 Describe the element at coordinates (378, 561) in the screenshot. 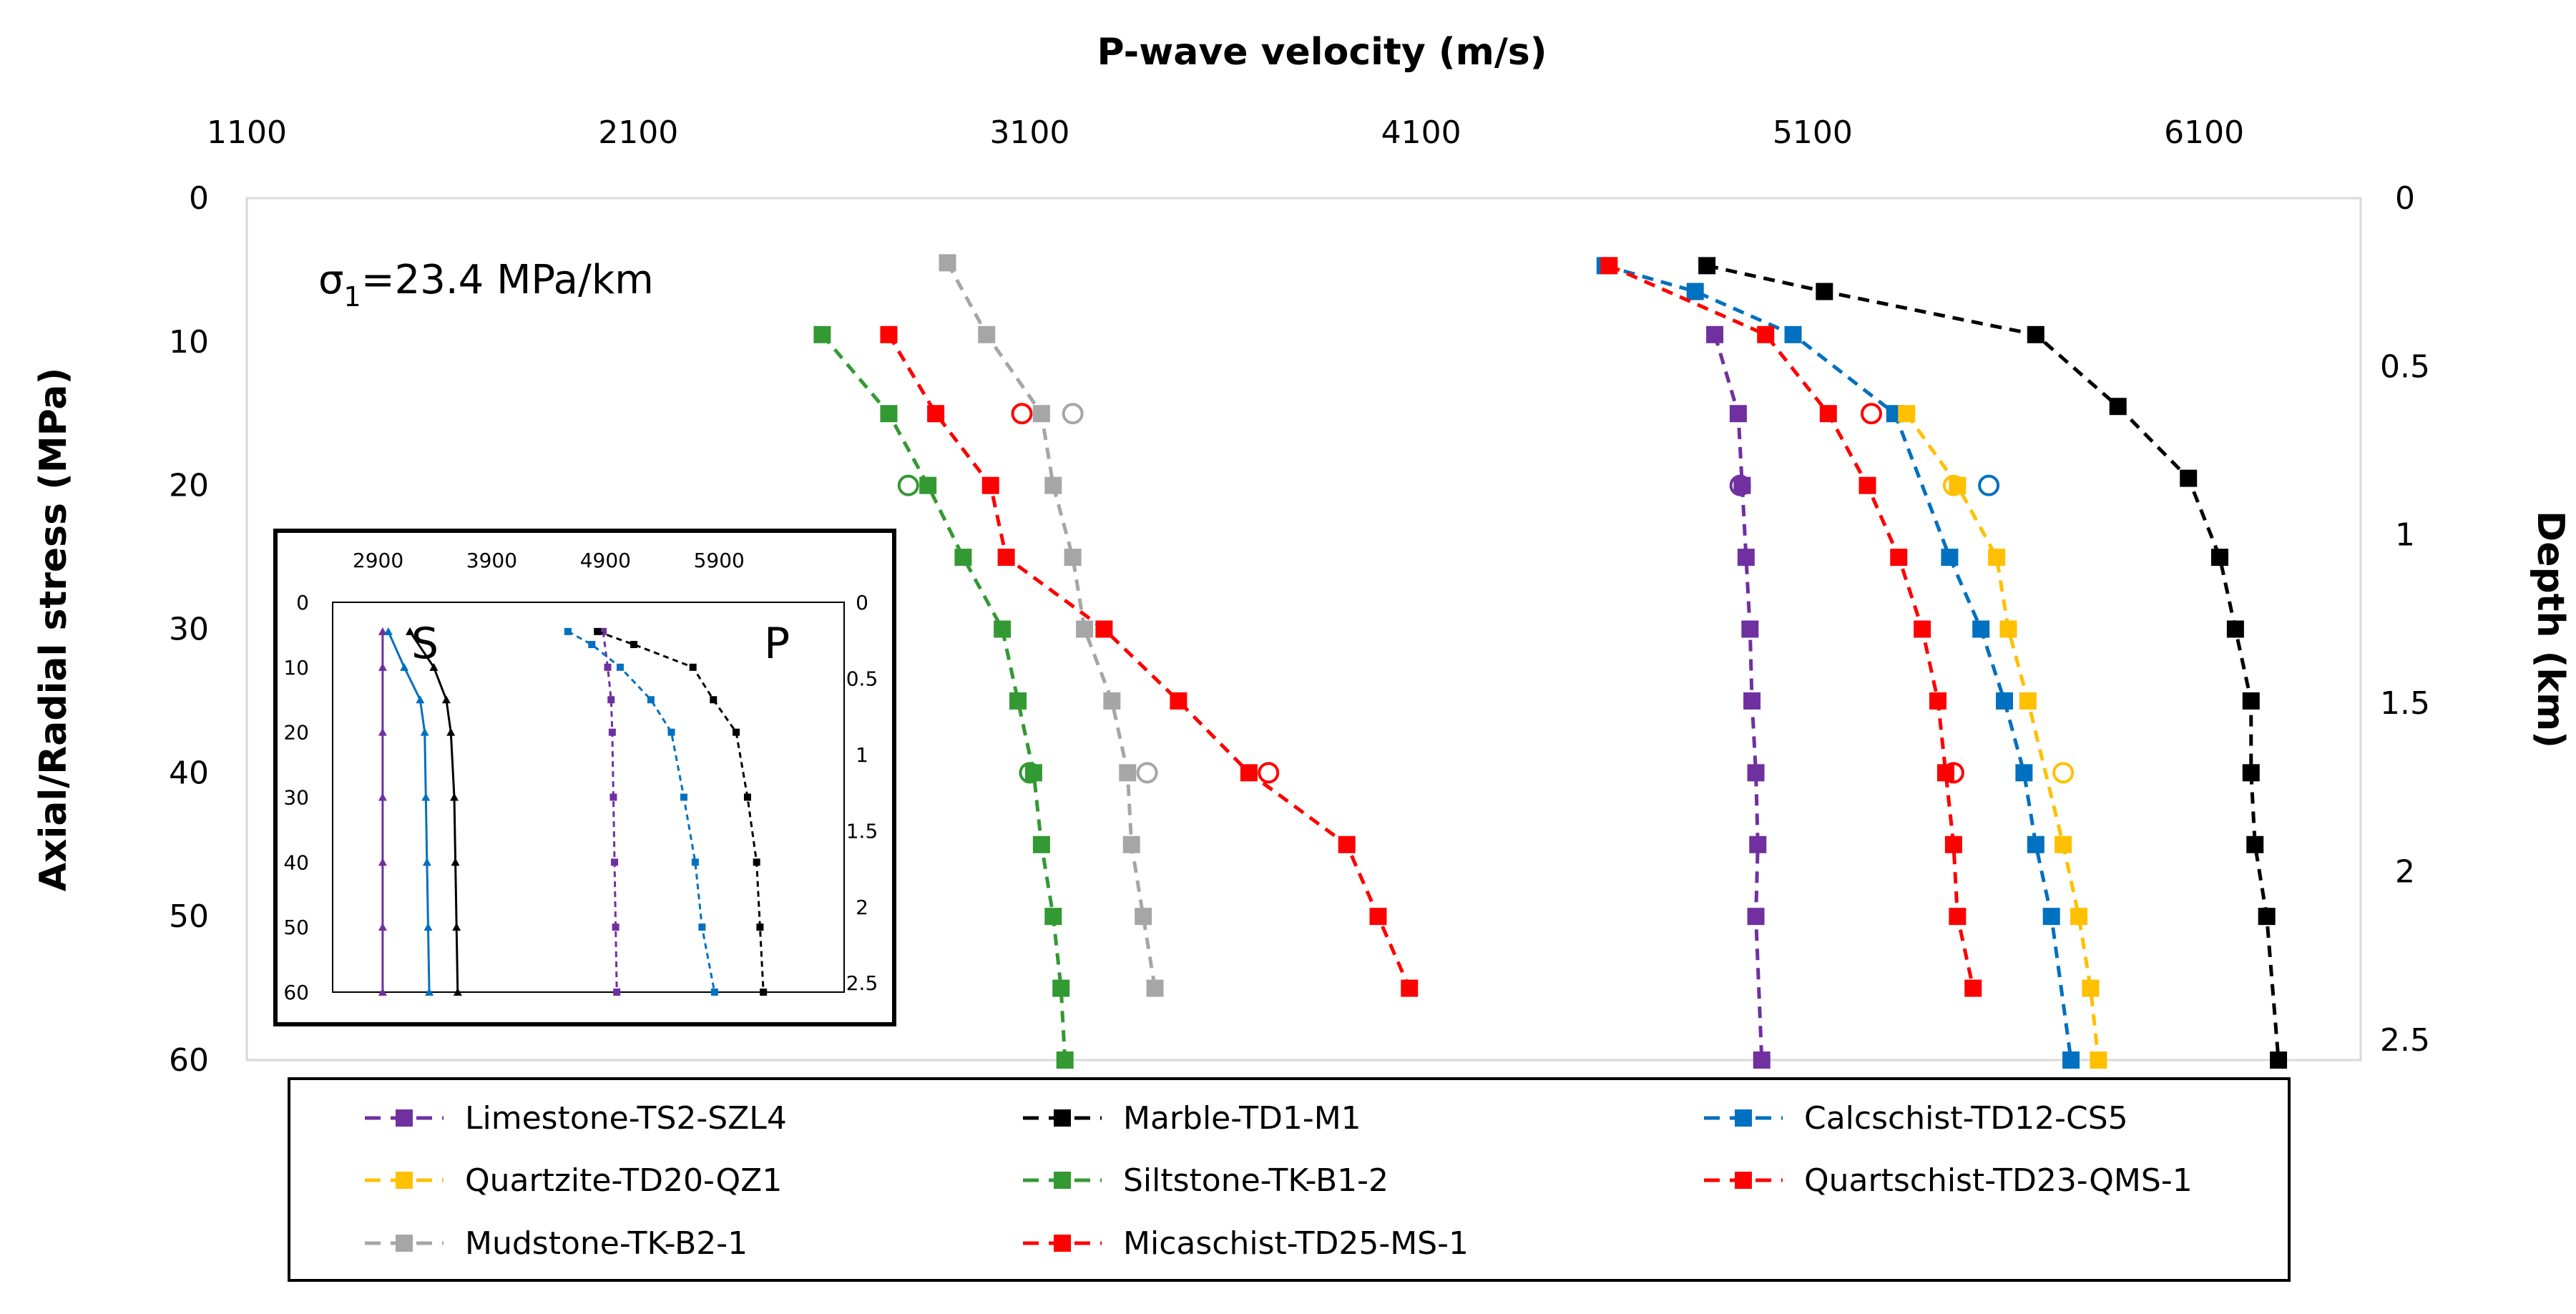

I see `inset-x-tick-label: 2900` at that location.